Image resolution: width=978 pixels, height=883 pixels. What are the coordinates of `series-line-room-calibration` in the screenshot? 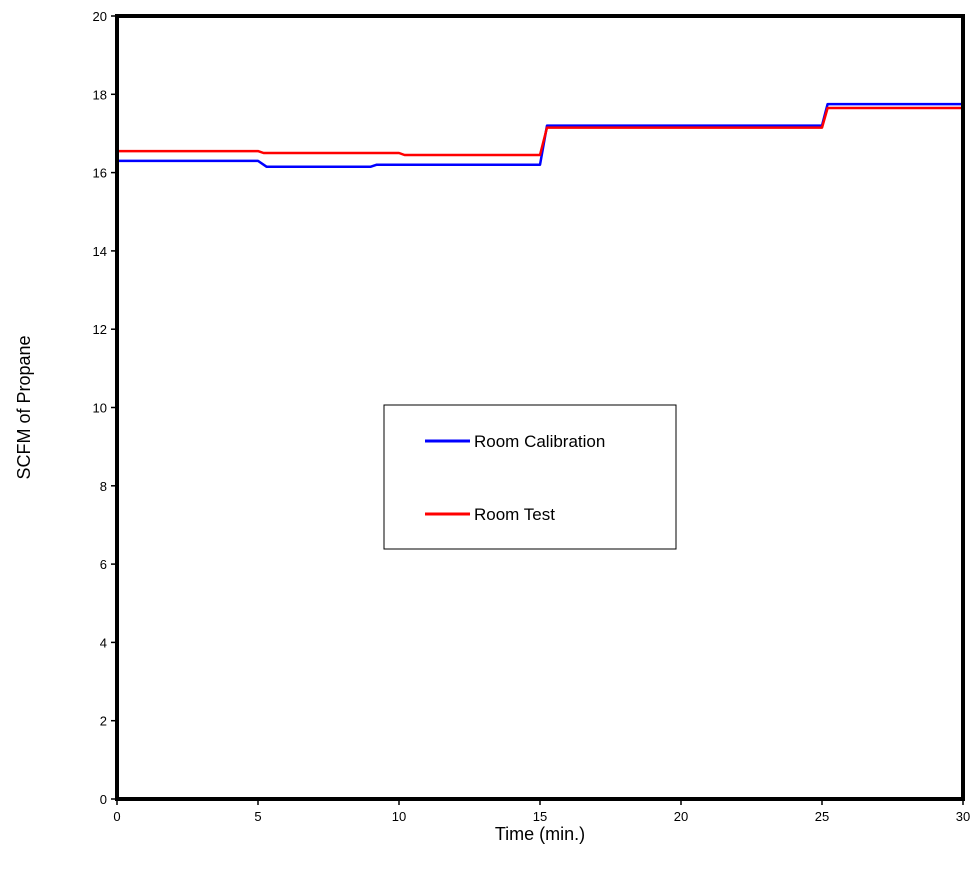 It's located at (540, 135).